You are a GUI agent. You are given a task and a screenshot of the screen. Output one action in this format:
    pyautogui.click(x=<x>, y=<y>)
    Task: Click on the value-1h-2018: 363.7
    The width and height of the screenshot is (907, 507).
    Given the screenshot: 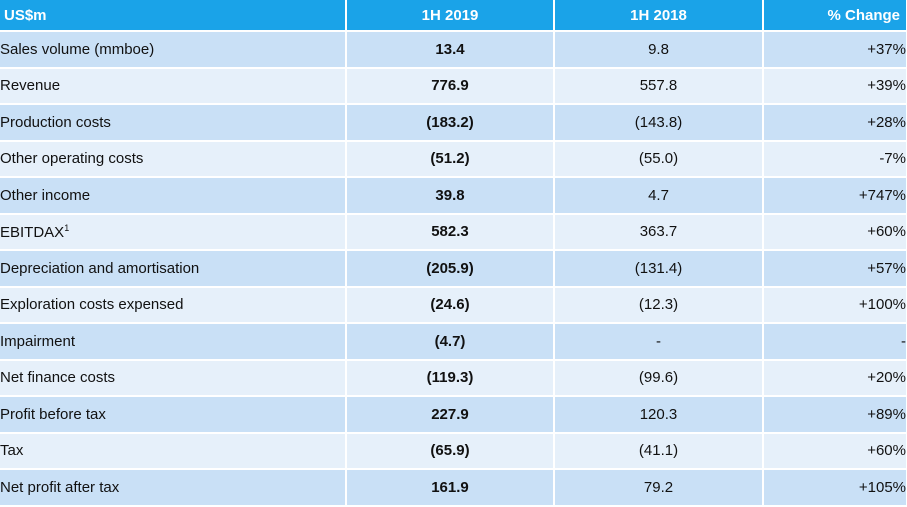 What is the action you would take?
    pyautogui.click(x=659, y=232)
    